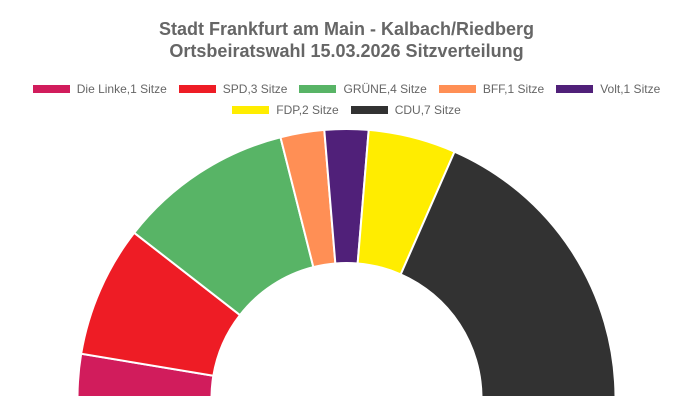 Image resolution: width=693 pixels, height=406 pixels. I want to click on legend-row-2: FDP,2 Sitze CDU,7 Sitze, so click(346, 110).